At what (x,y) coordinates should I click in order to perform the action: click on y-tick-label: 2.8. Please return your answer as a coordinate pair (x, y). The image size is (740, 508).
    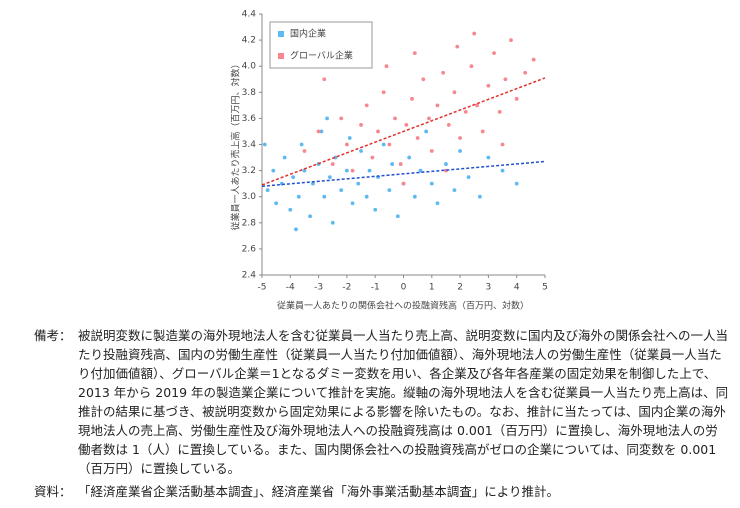
    Looking at the image, I should click on (249, 223).